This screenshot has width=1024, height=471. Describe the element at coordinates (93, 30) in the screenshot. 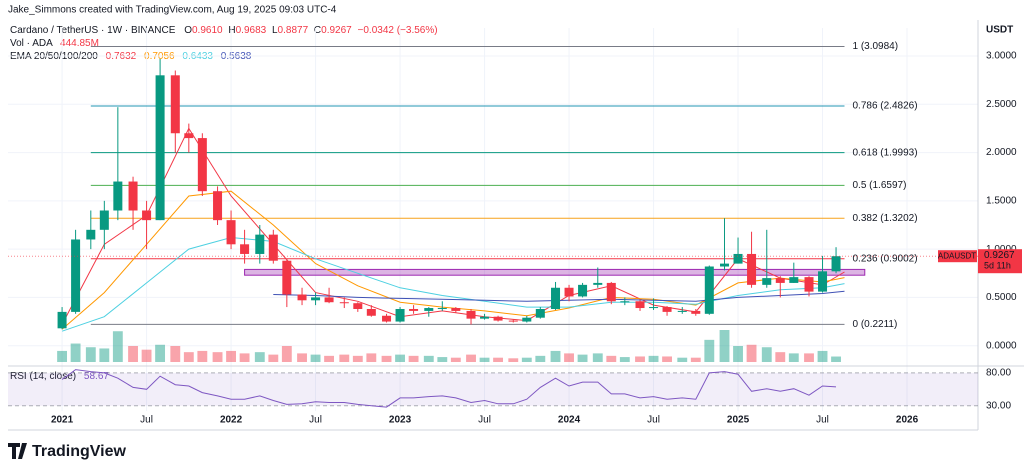

I see `symbol: Cardano / TetherUS · 1W · BINANCE` at that location.